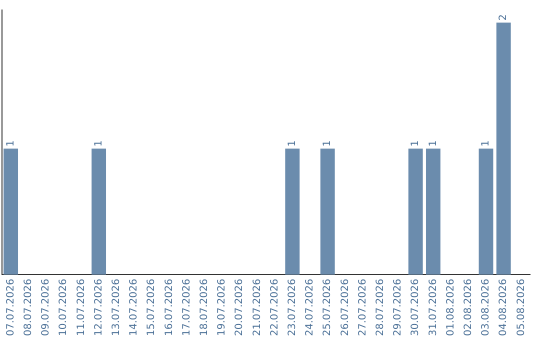 This screenshot has width=540, height=340. What do you see at coordinates (64, 307) in the screenshot?
I see `x-tick-label: 10.07.2026` at bounding box center [64, 307].